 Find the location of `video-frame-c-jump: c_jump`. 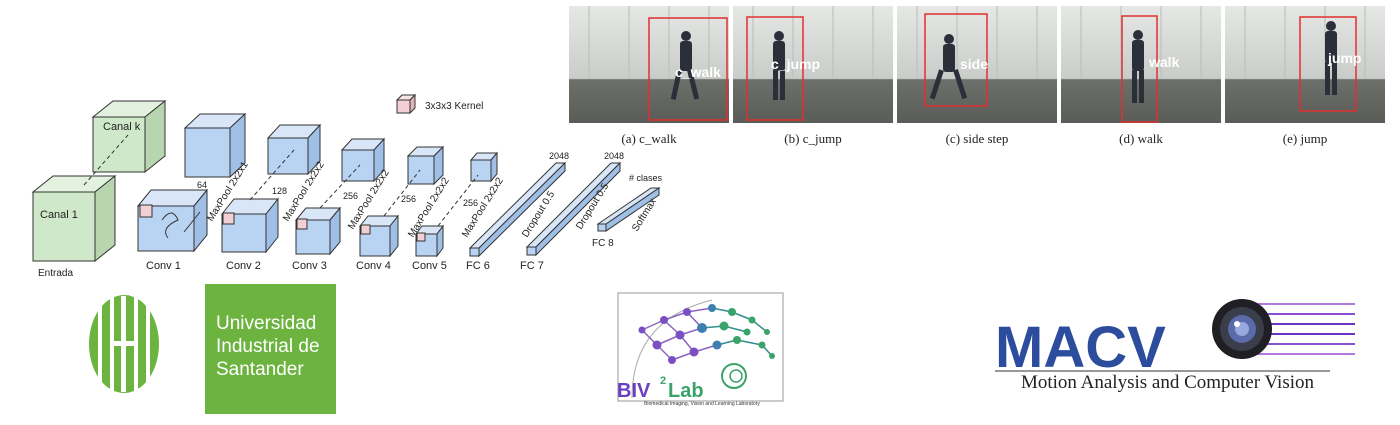

video-frame-c-jump: c_jump is located at coordinates (813, 64).